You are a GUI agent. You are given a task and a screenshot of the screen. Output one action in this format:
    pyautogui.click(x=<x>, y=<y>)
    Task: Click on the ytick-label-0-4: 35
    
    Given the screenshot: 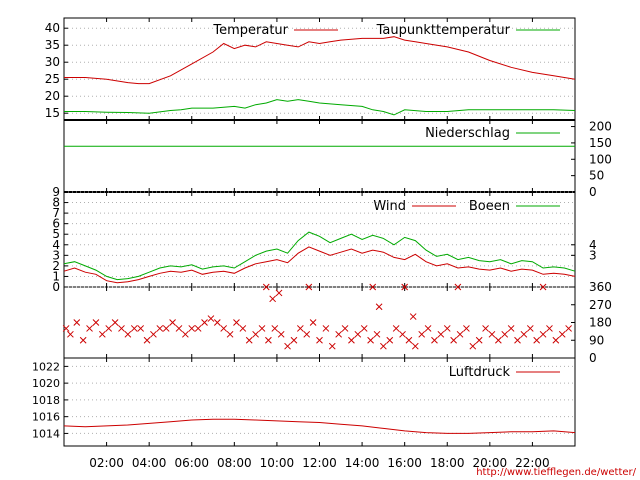 What is the action you would take?
    pyautogui.click(x=52, y=45)
    